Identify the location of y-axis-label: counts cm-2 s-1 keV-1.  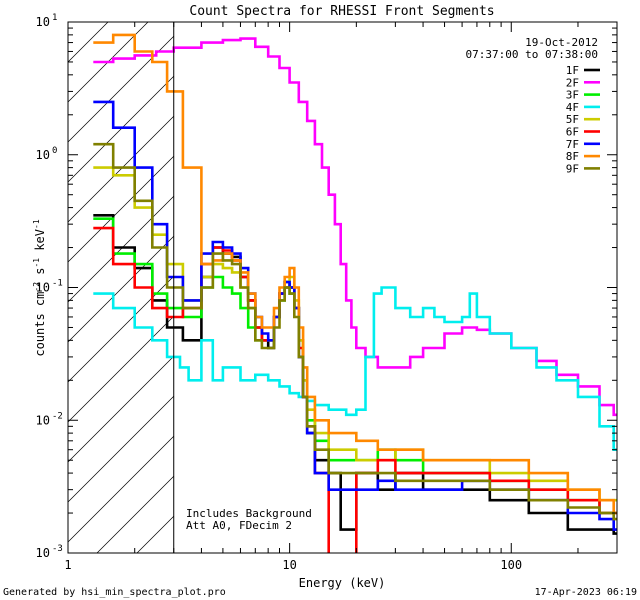
(39, 287).